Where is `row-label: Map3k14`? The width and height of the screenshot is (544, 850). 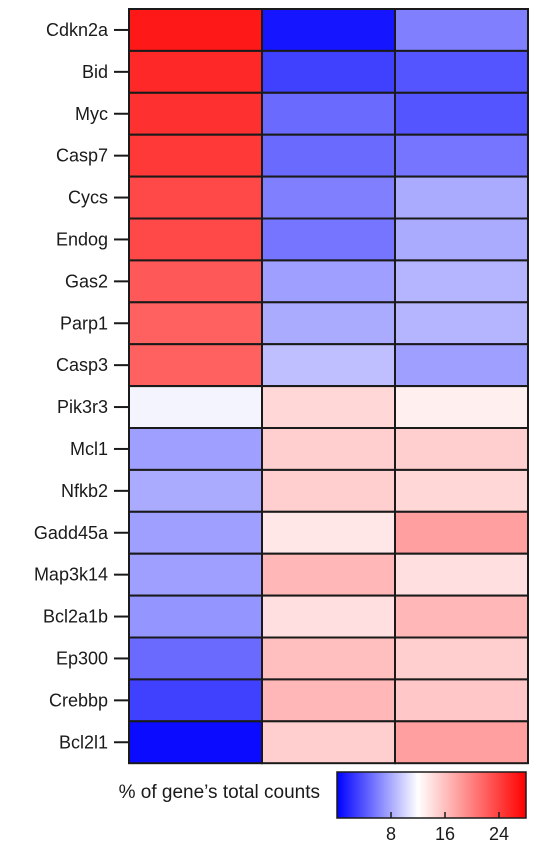
row-label: Map3k14 is located at coordinates (71, 575).